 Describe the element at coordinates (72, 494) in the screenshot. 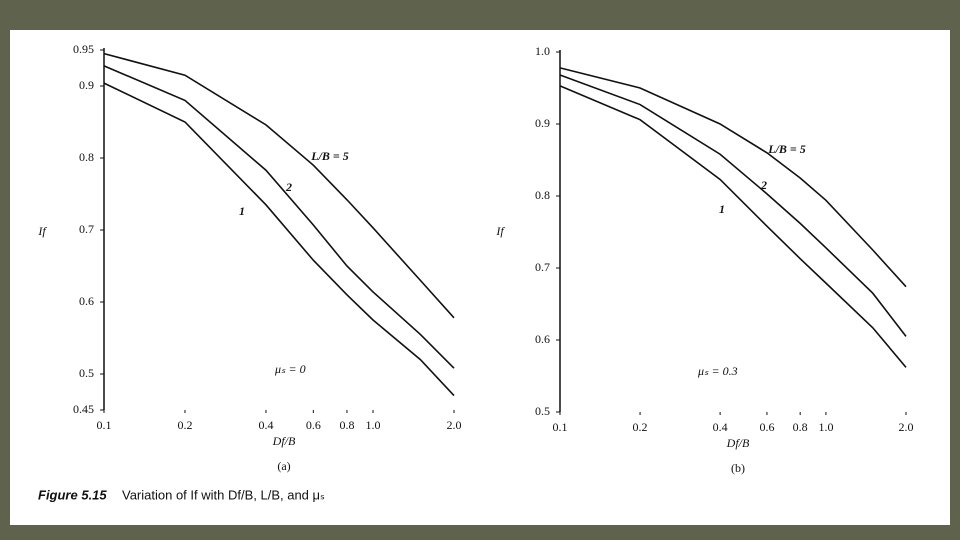

I see `caption-label: Figure 5.15` at that location.